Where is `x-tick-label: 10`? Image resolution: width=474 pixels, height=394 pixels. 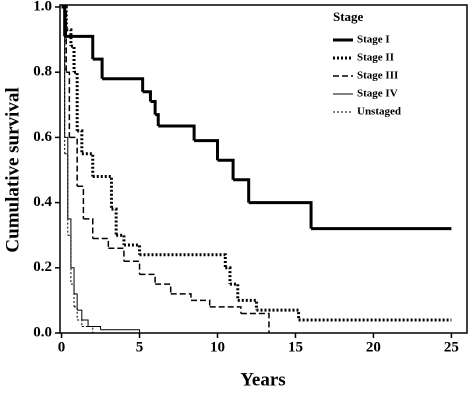 x-tick-label: 10 is located at coordinates (217, 347).